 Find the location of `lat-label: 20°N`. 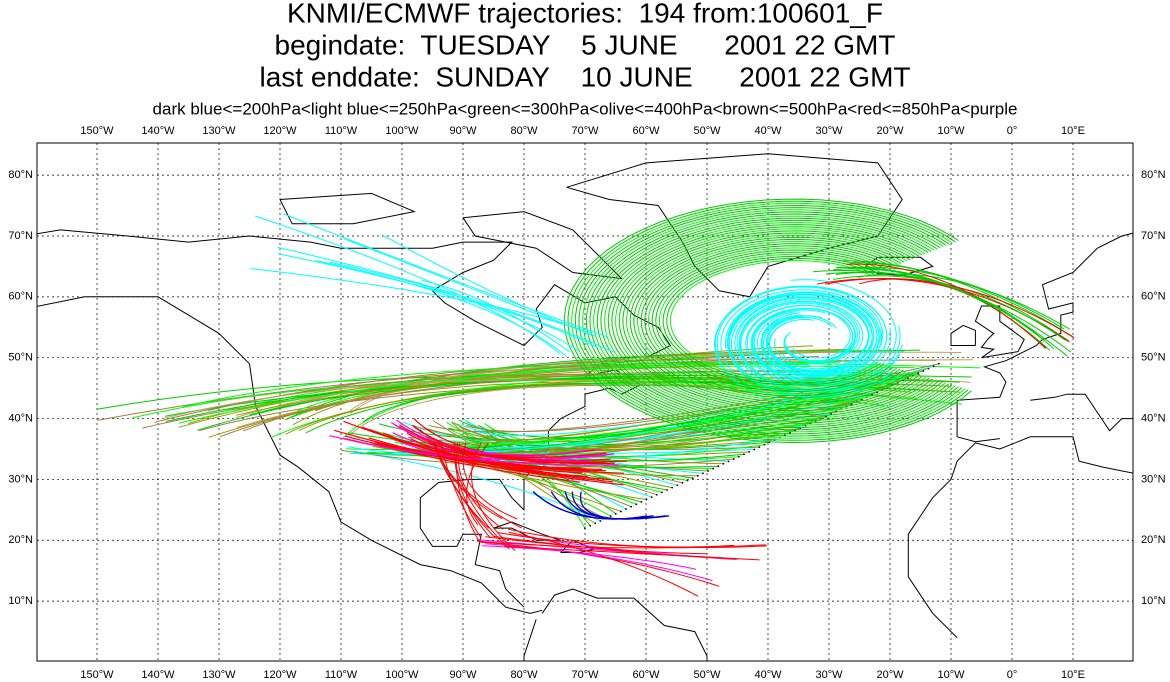

lat-label: 20°N is located at coordinates (1153, 540).